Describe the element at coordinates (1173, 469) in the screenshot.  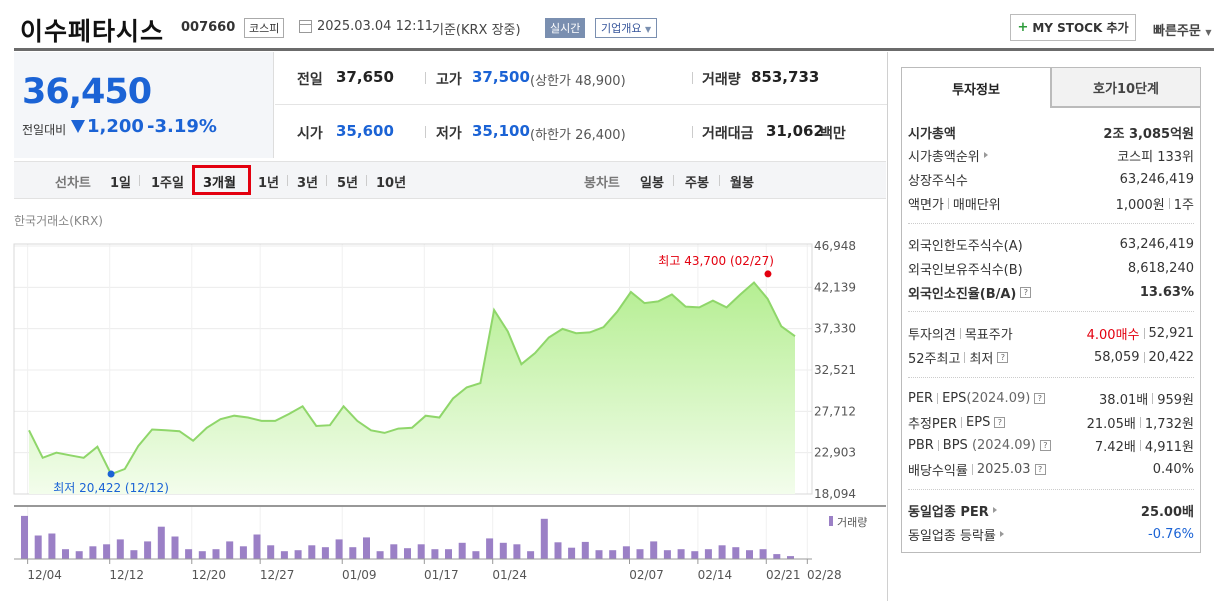
I see `dividend-value: 0.40%` at that location.